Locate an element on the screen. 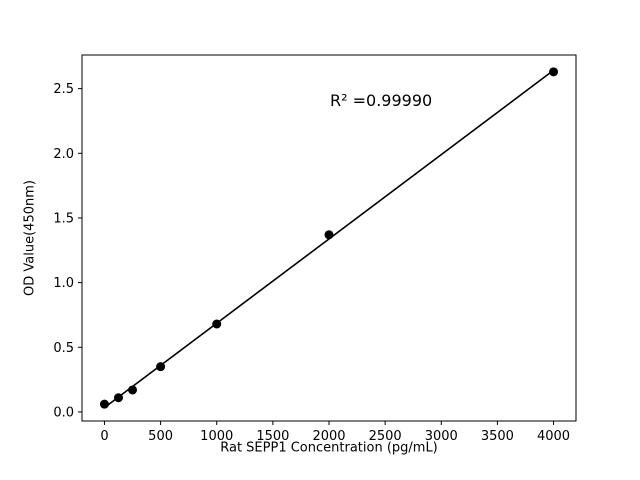 The width and height of the screenshot is (640, 480). x-tick-label: 1000 is located at coordinates (216, 436).